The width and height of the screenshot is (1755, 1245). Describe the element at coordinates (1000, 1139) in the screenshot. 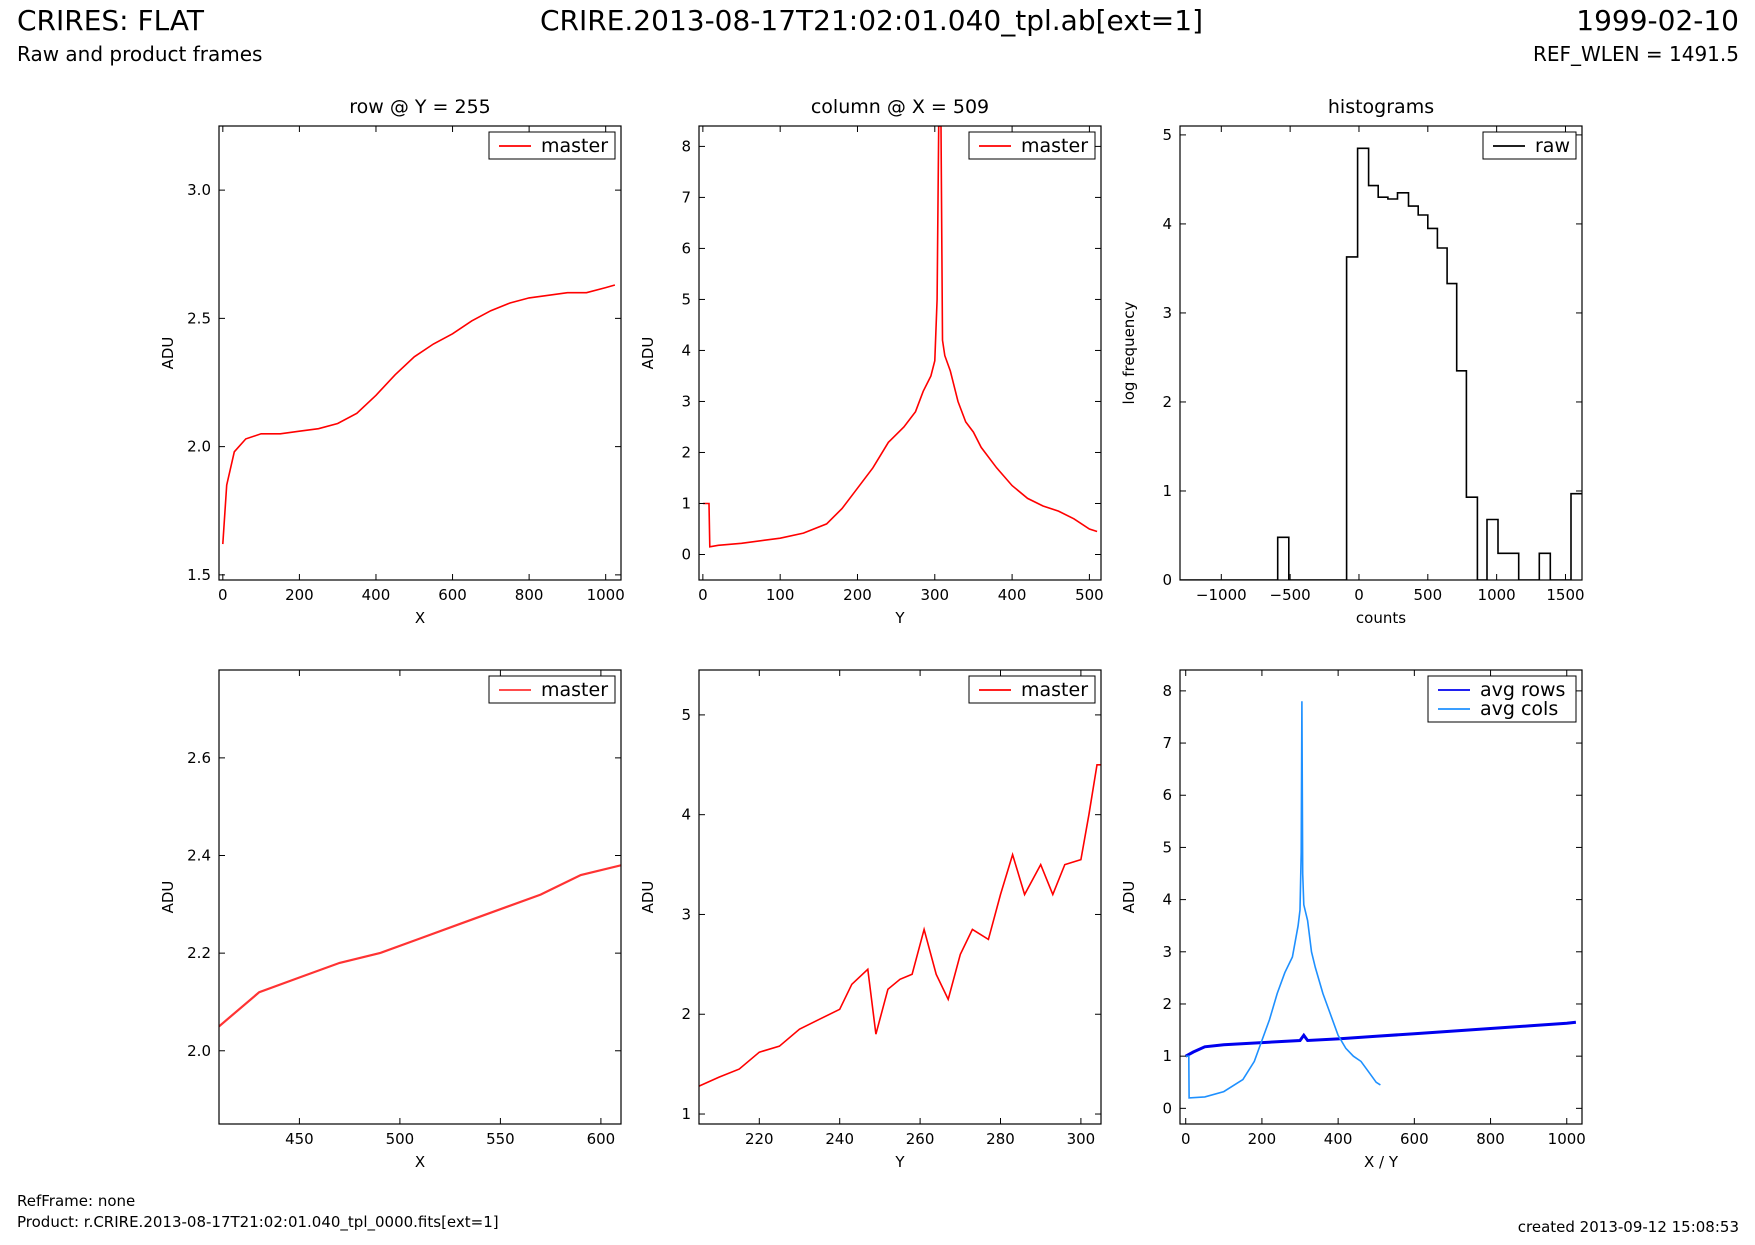

I see `x-tick-label: 280` at that location.